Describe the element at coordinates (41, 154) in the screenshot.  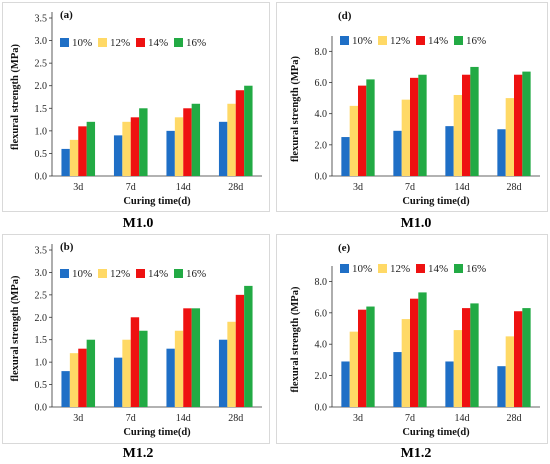
I see `y-tick-label: 0.5` at that location.